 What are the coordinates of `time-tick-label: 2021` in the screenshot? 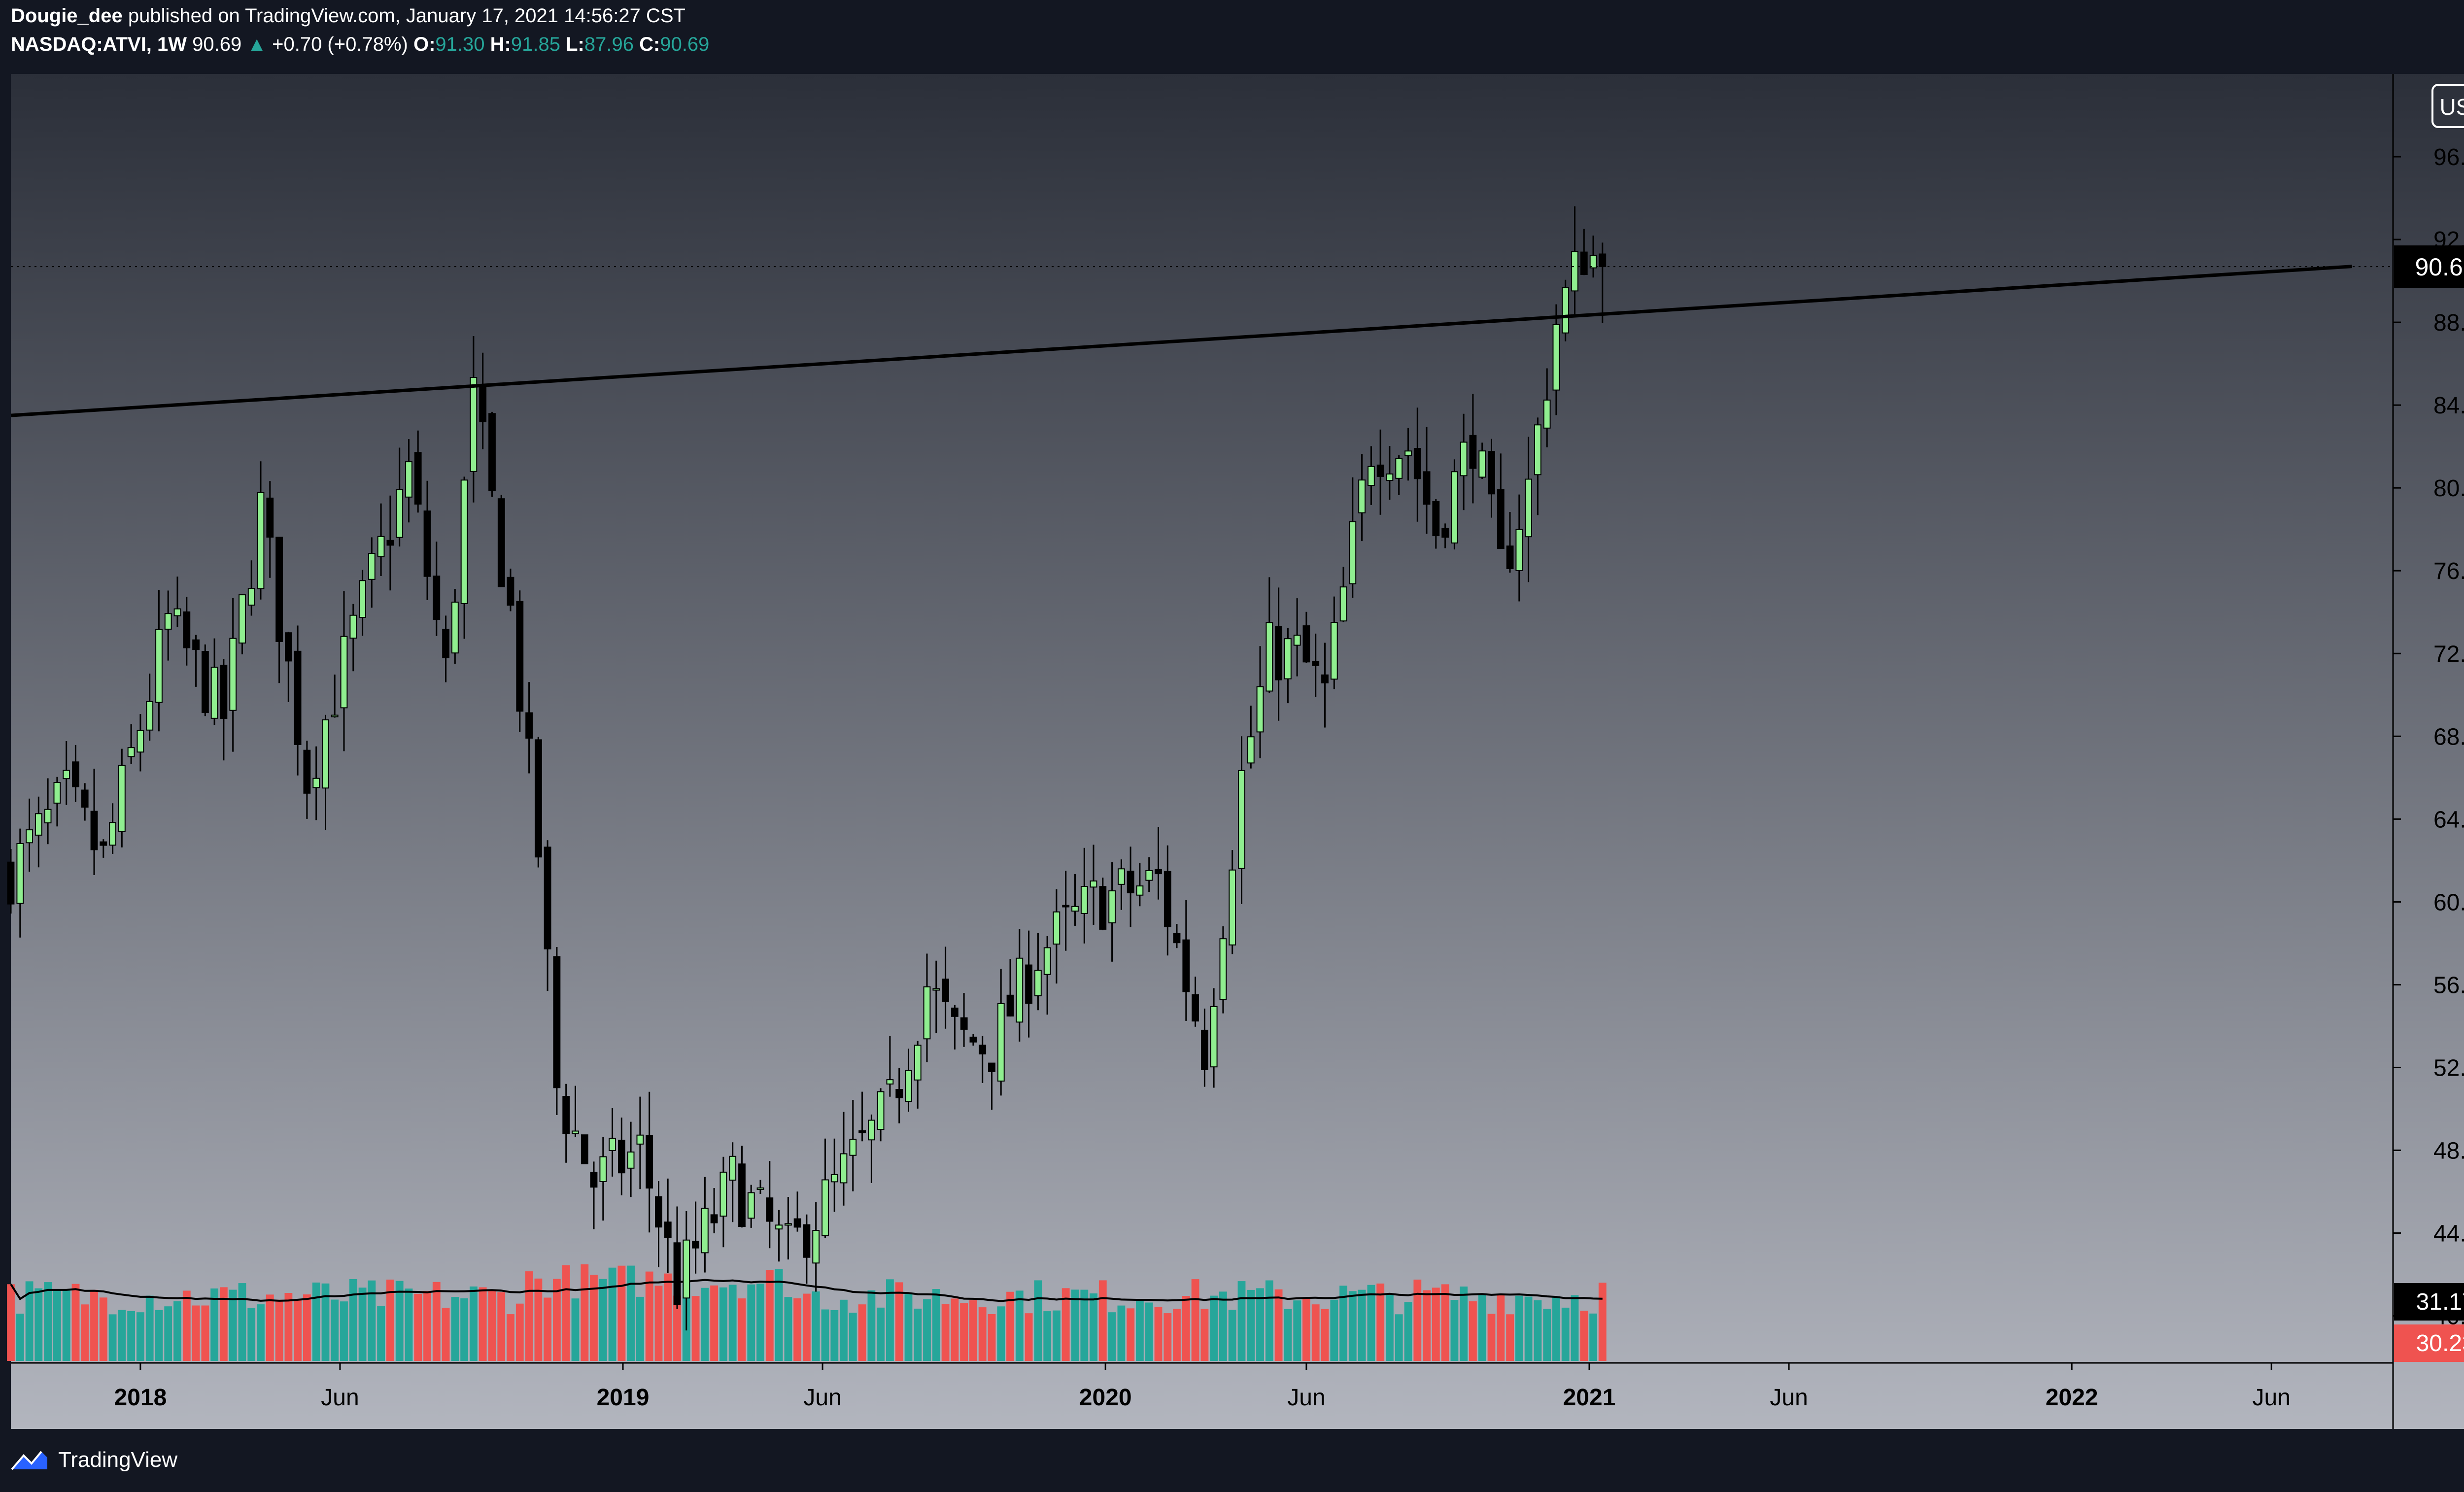 It's located at (1589, 1398).